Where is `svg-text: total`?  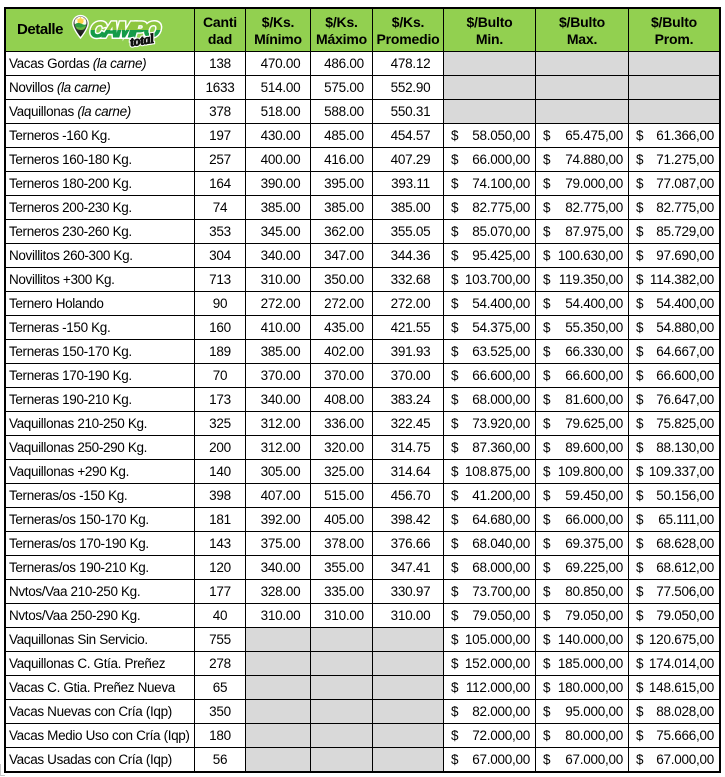 svg-text: total is located at coordinates (142, 40).